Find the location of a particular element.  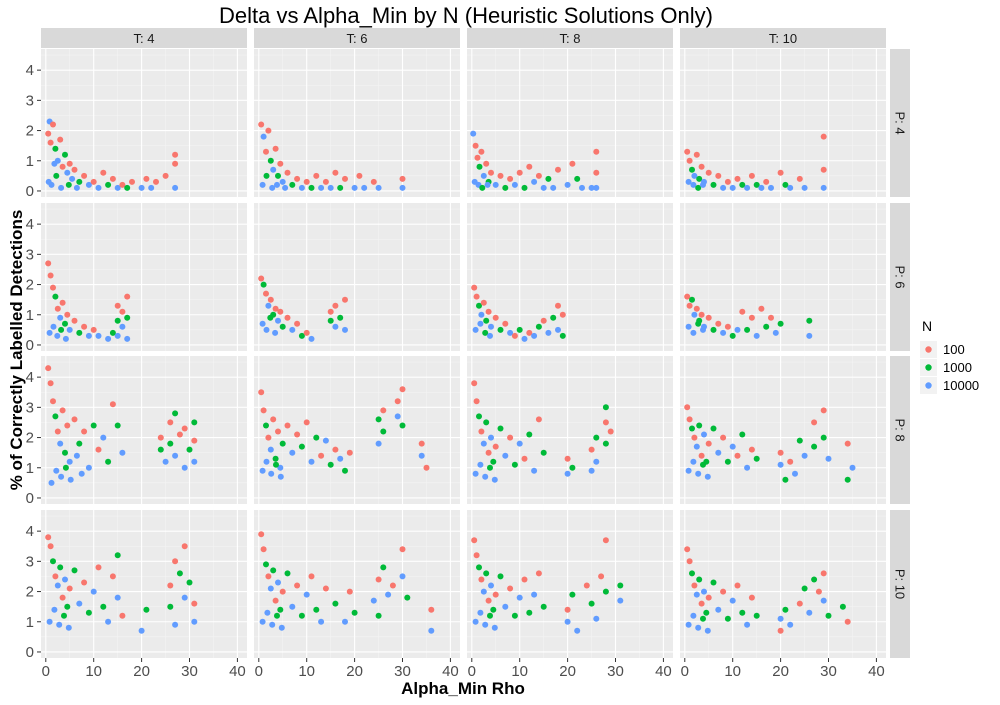

x-tick-label: 0 is located at coordinates (259, 671).